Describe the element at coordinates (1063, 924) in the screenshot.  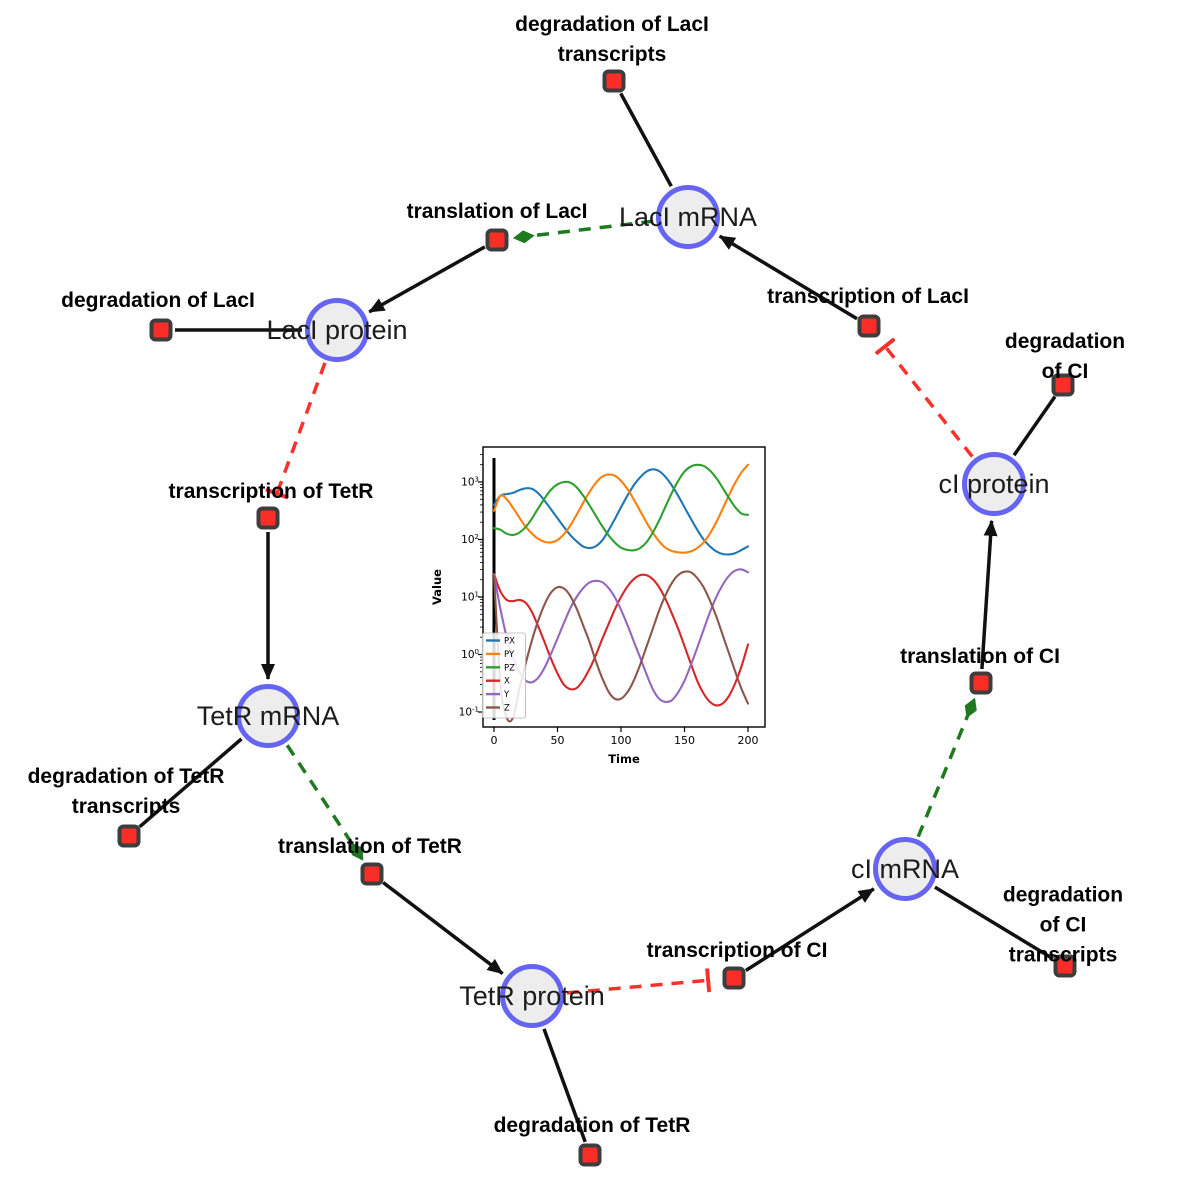
I see `reaction-label-degradation-of-ci-transcripts: degradation of CI transcripts` at that location.